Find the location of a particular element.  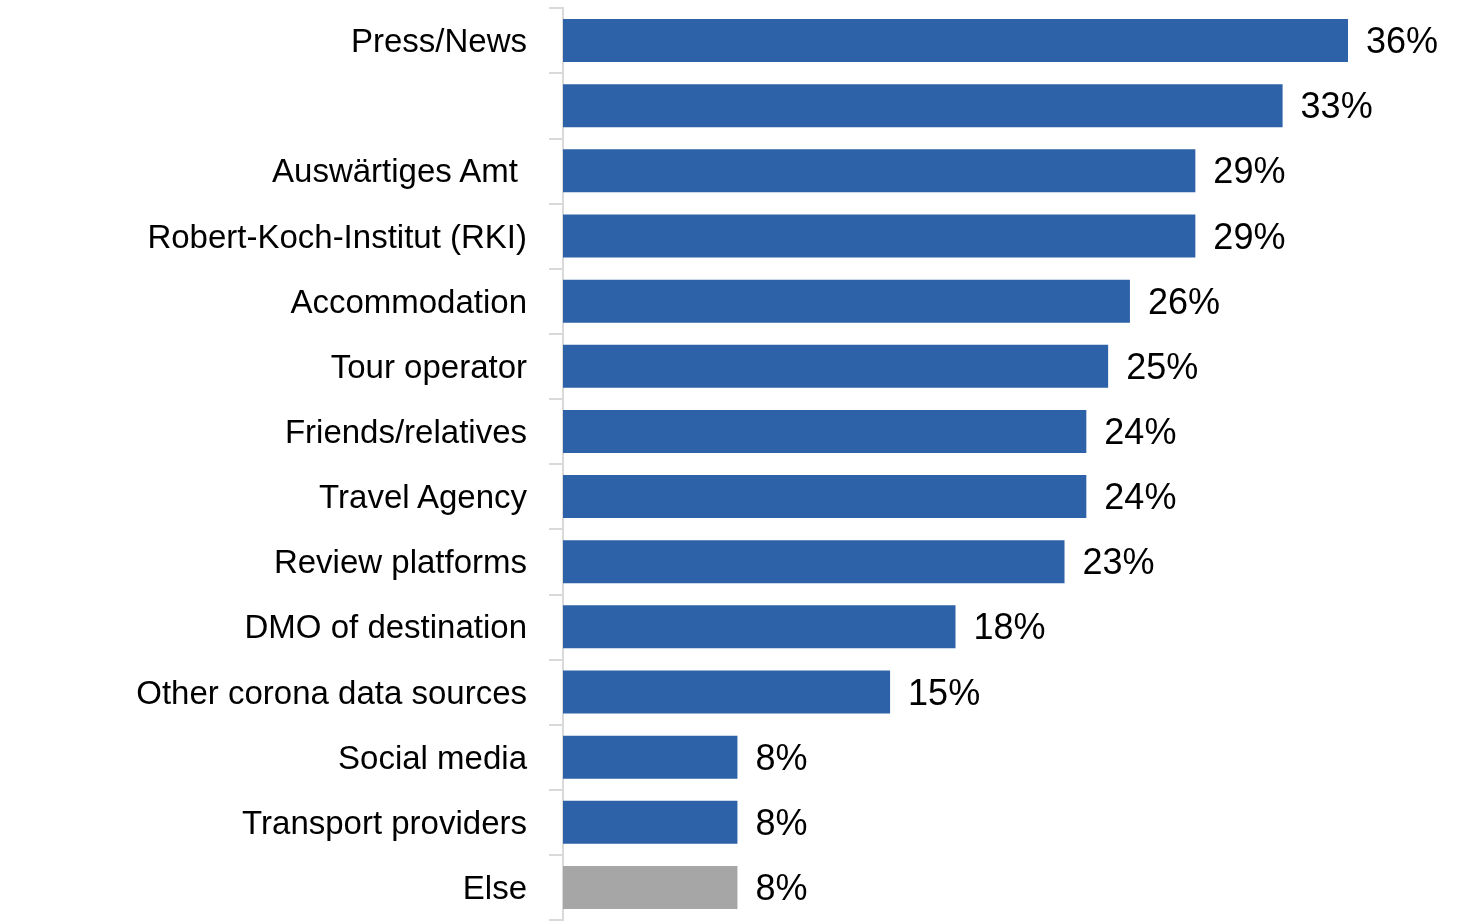

data-label: 26% is located at coordinates (1184, 301).